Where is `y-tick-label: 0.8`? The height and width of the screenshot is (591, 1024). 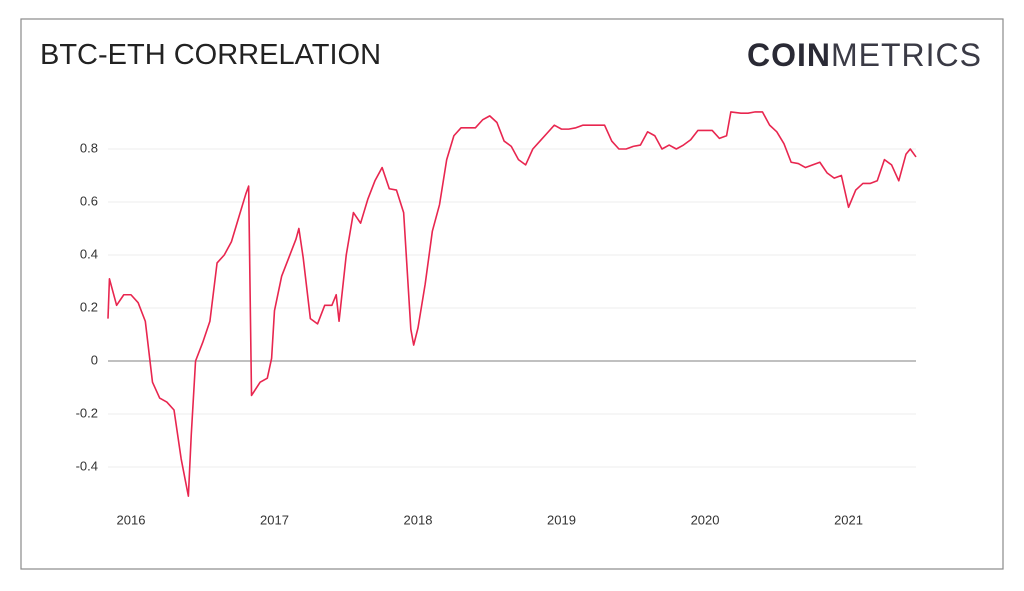
y-tick-label: 0.8 is located at coordinates (89, 147).